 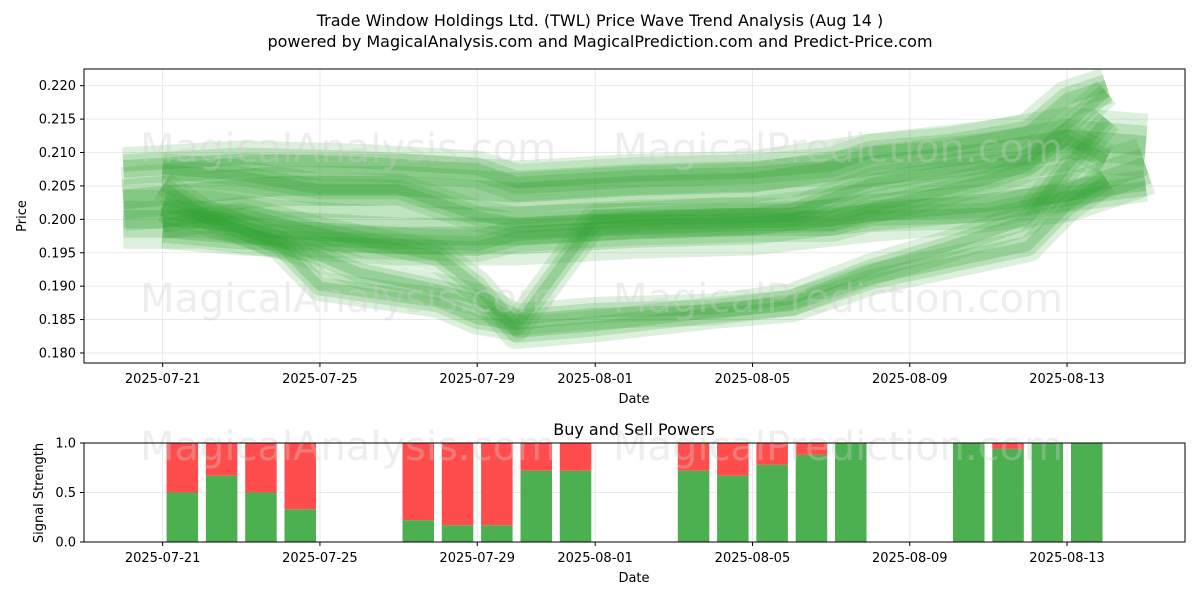 What do you see at coordinates (838, 149) in the screenshot?
I see `watermark-top-right-1: MagicalPrediction.com` at bounding box center [838, 149].